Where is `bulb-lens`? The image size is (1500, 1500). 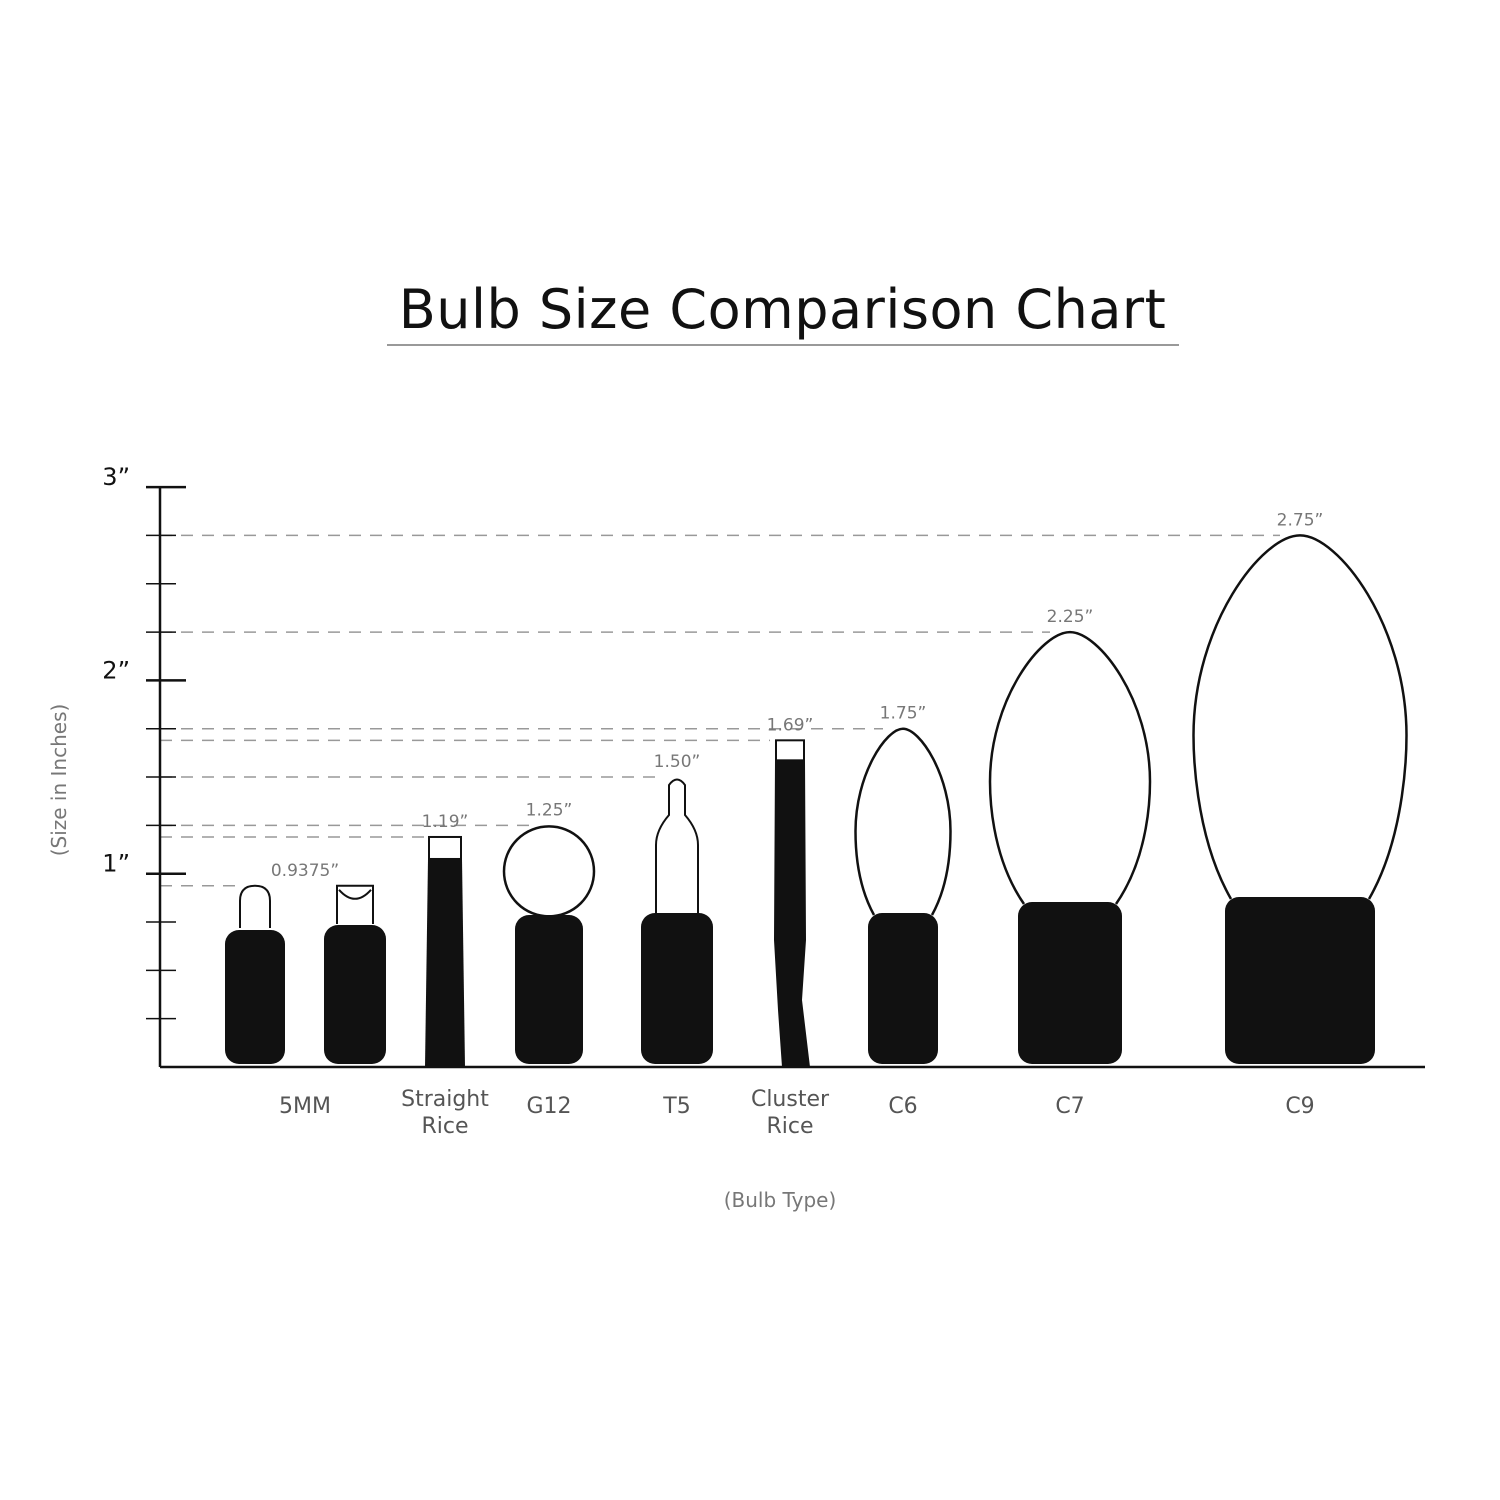 bulb-lens is located at coordinates (355, 894).